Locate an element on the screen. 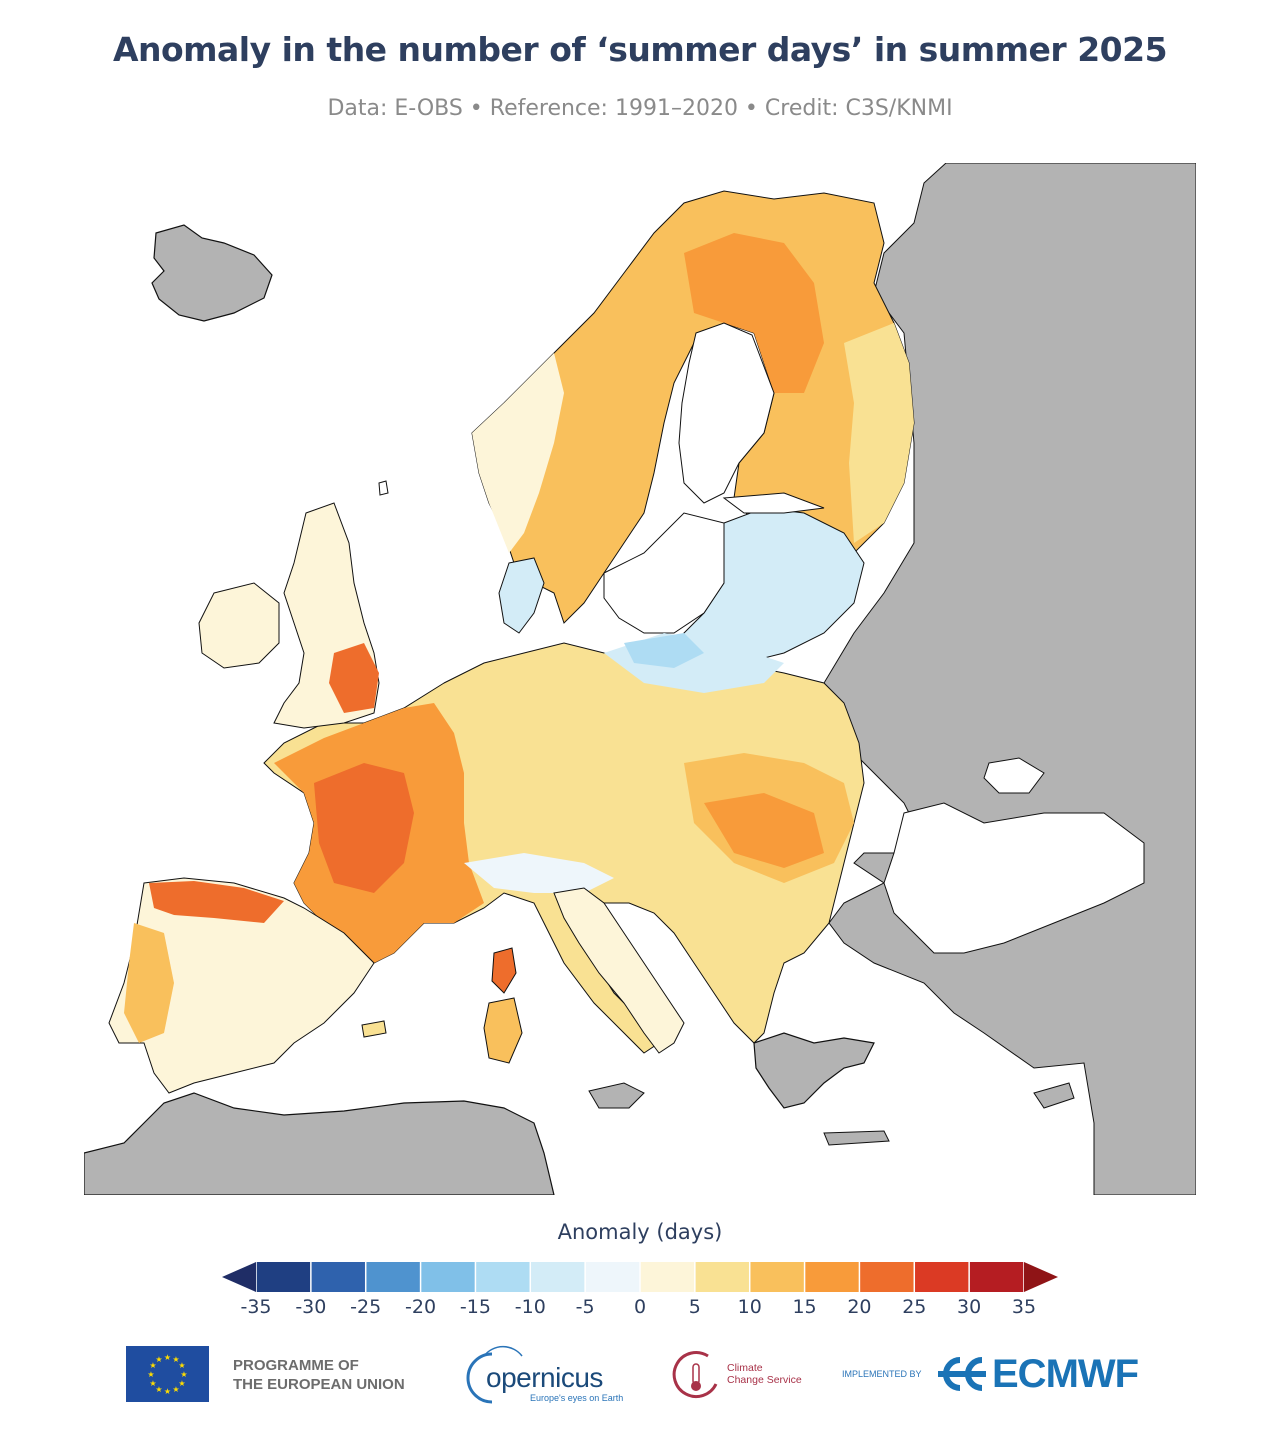 The image size is (1280, 1440). gulf-of-finland is located at coordinates (773, 503).